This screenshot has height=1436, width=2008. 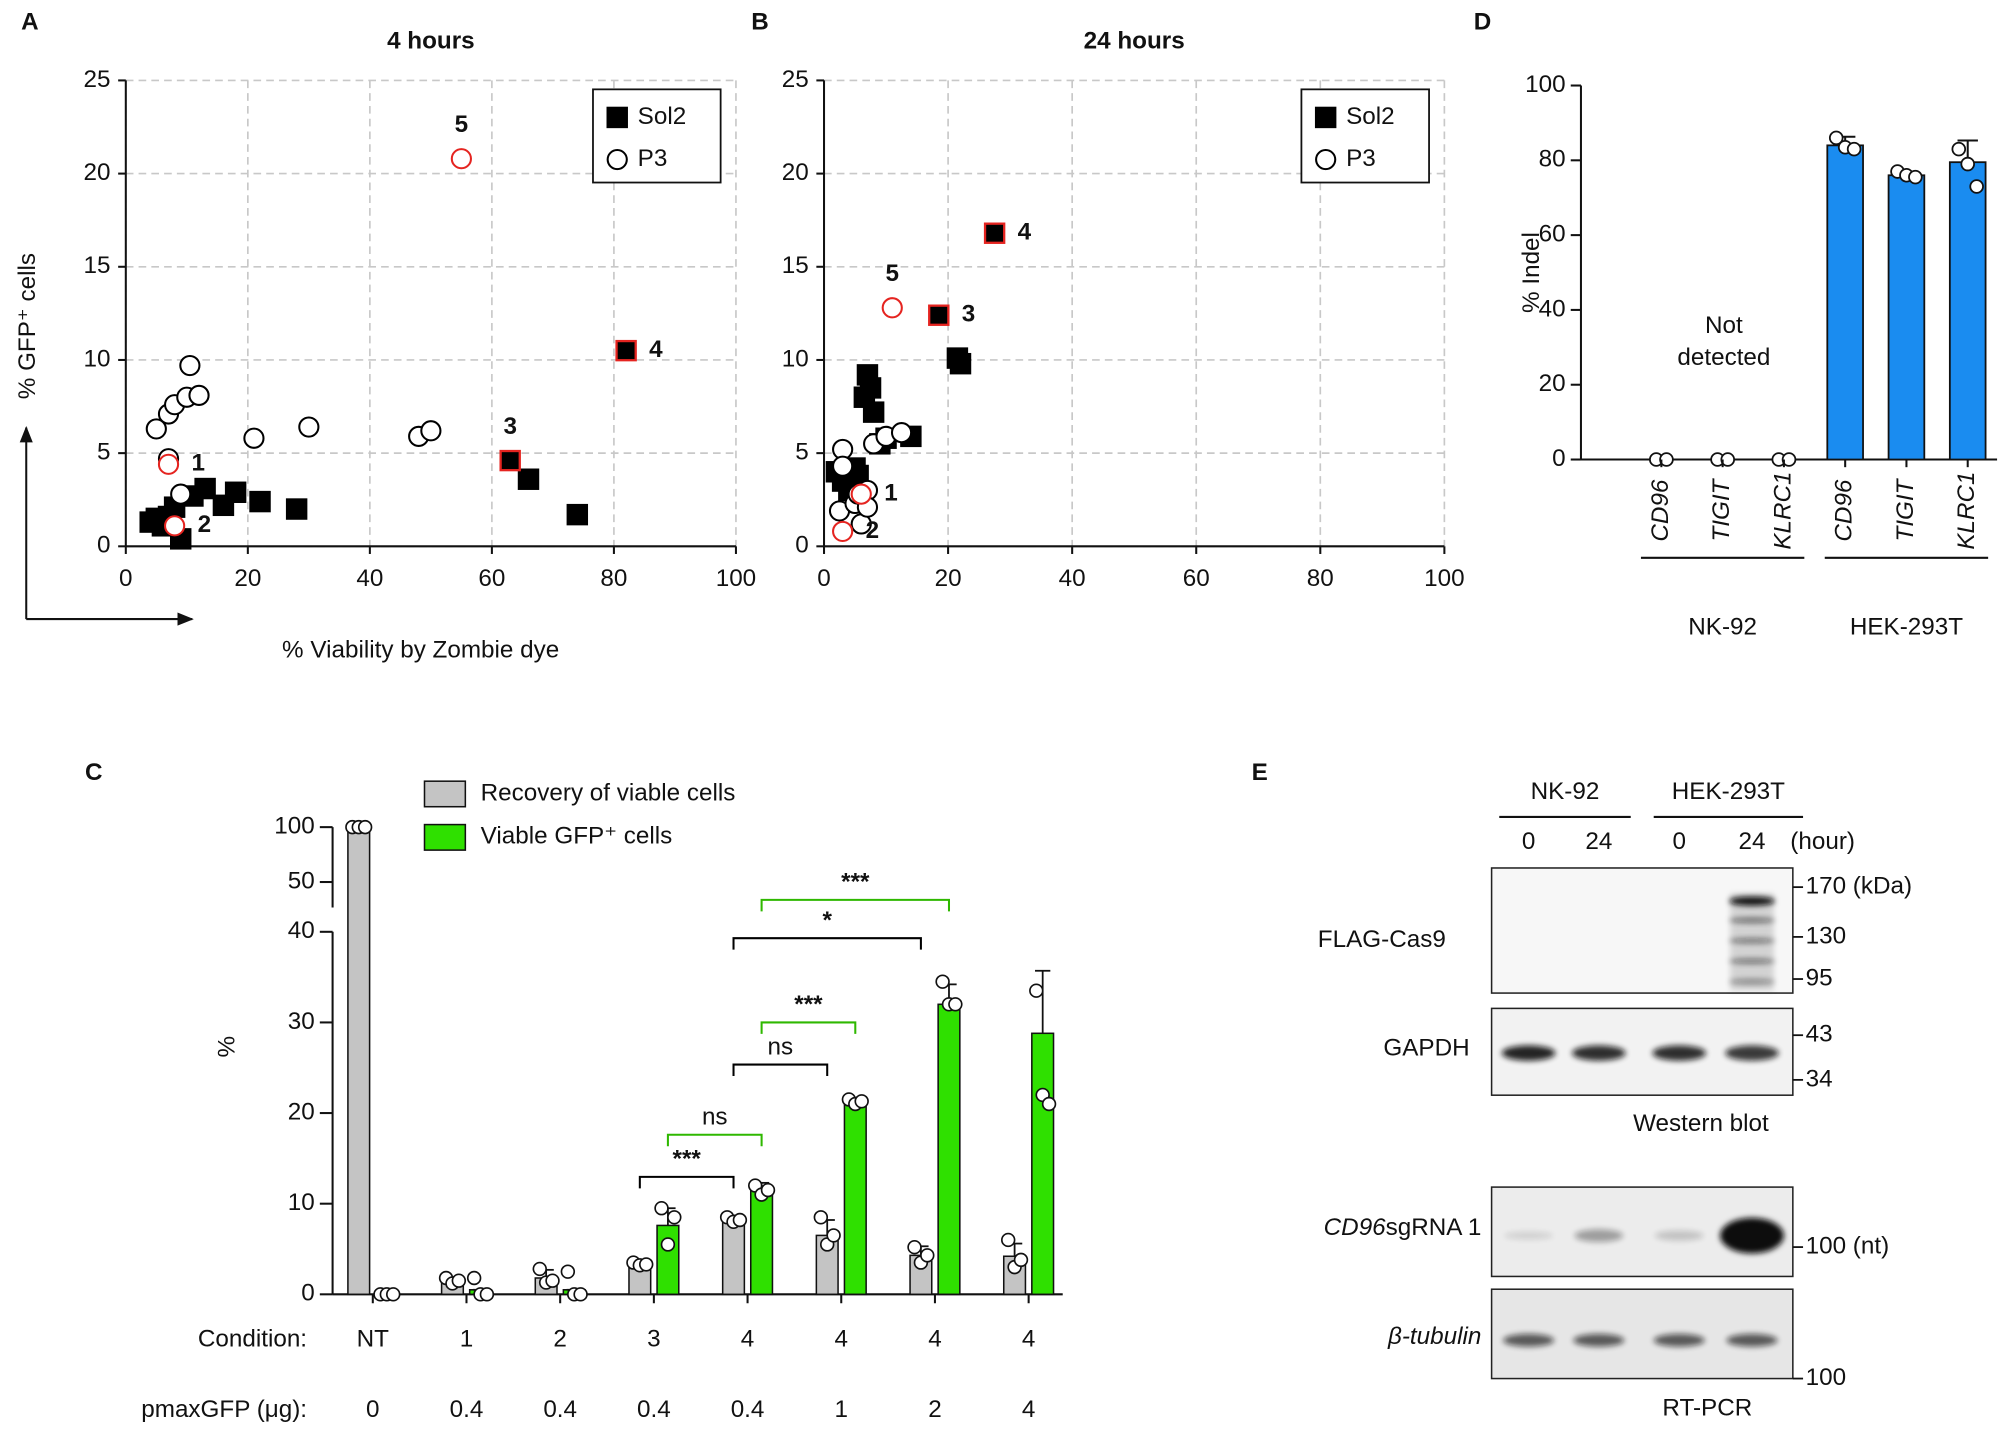 I want to click on panel-letter: E, so click(x=1260, y=772).